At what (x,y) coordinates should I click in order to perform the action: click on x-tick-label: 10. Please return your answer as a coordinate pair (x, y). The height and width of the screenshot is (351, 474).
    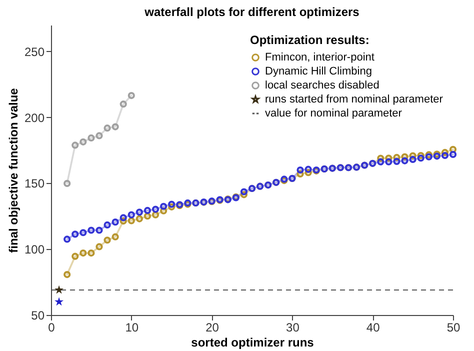
    Looking at the image, I should click on (132, 327).